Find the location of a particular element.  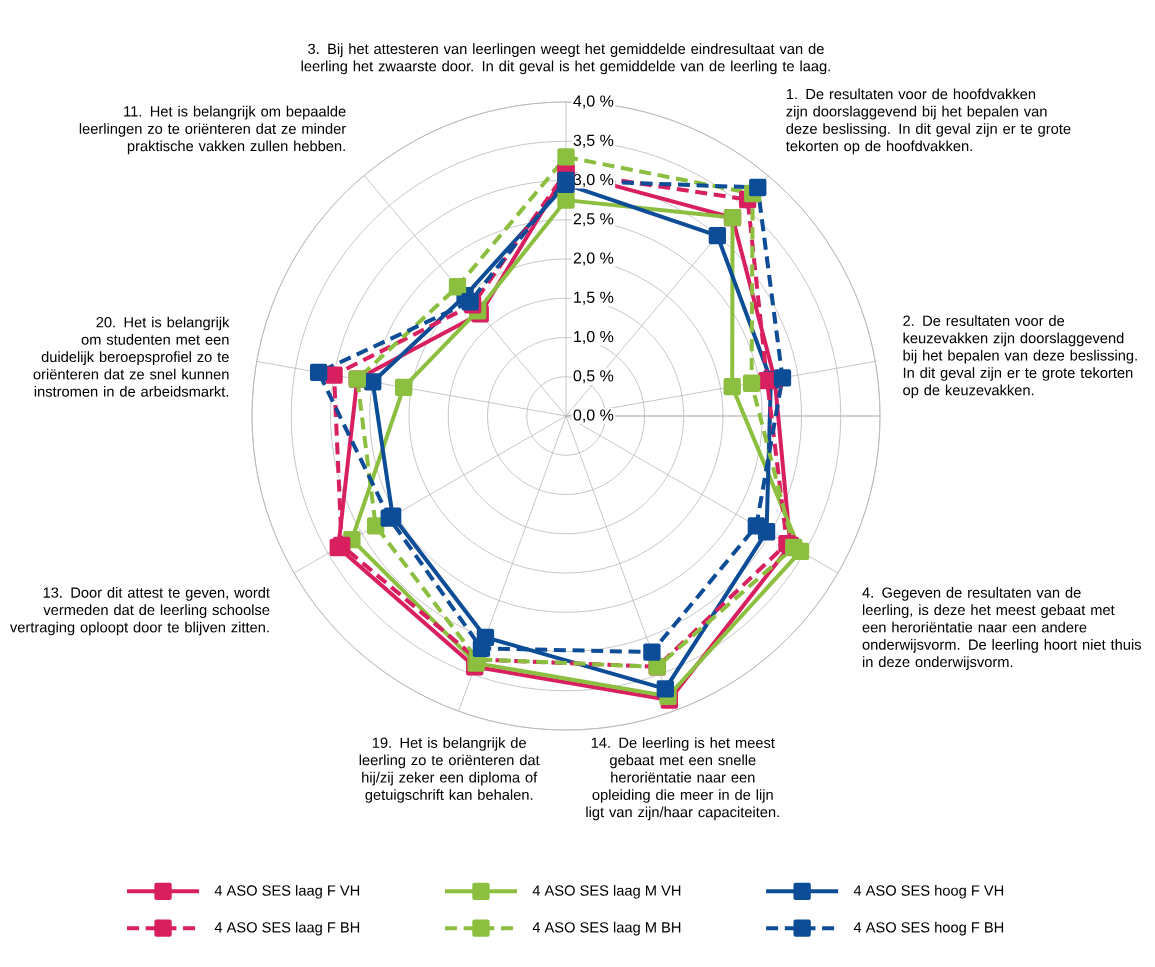

spoke-label: 14. De leerling is het meest gebaat met een snelle heroriëntatie naar een opleiding die meer in de lijn ligt van zijn/haar capaciteiten. is located at coordinates (682, 779).